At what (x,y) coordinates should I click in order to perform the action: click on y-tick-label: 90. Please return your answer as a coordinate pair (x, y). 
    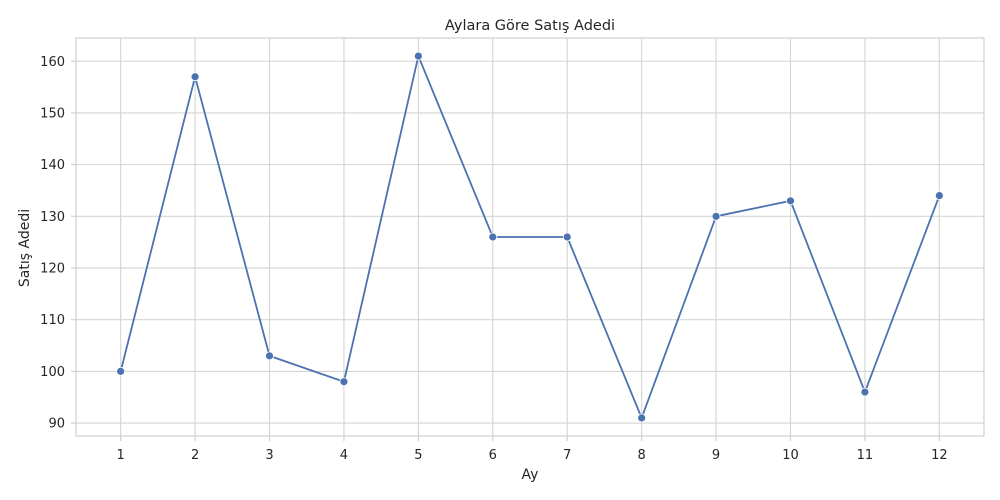
    Looking at the image, I should click on (56, 424).